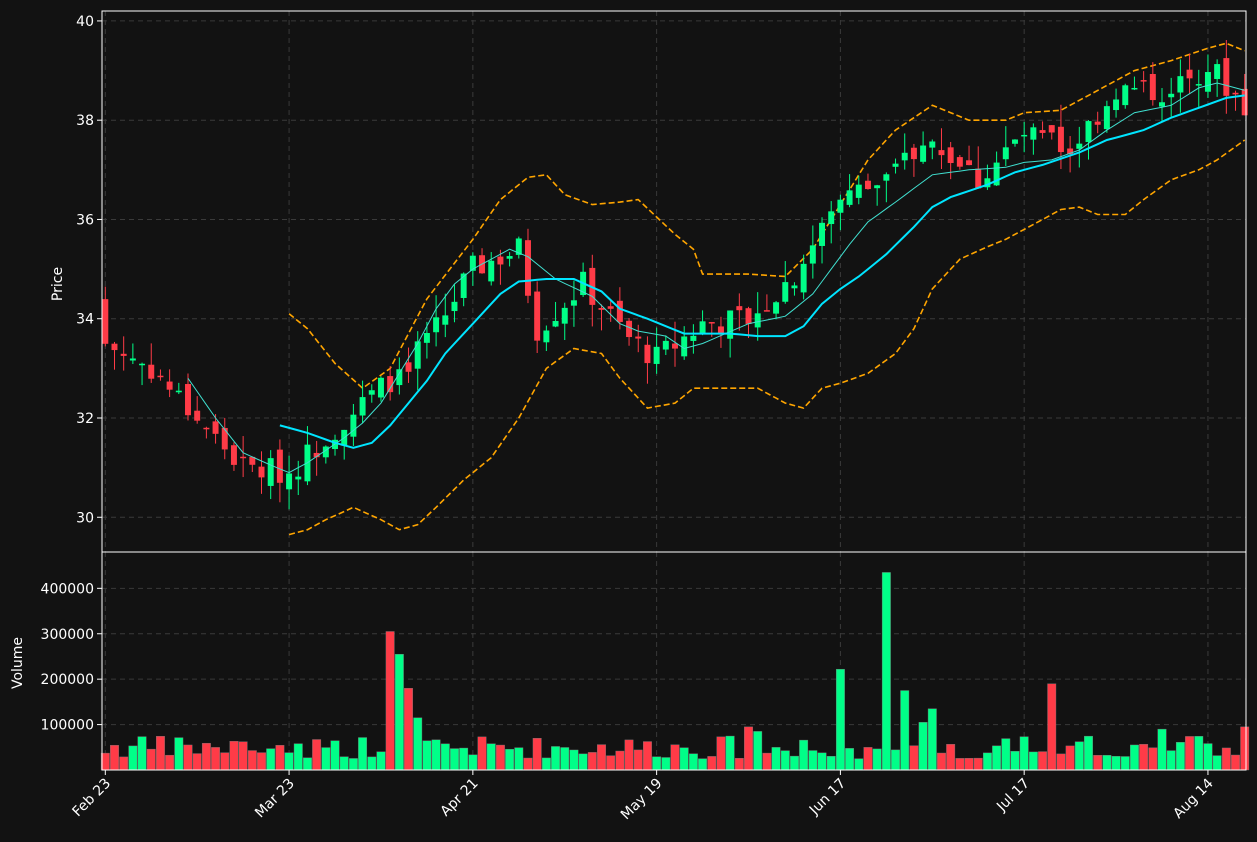 The image size is (1257, 842). What do you see at coordinates (67, 726) in the screenshot?
I see `volume-tick-label: 100000` at bounding box center [67, 726].